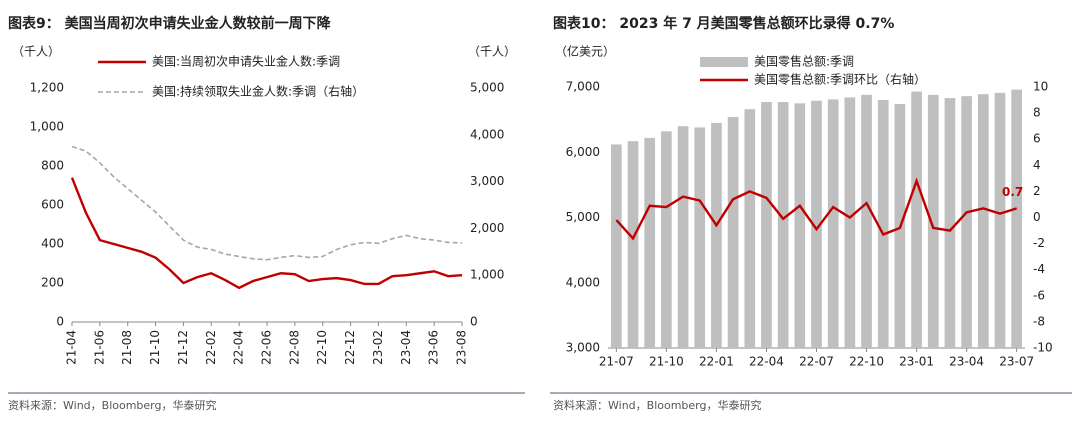 The height and width of the screenshot is (427, 1080). Describe the element at coordinates (246, 61) in the screenshot. I see `legend-label: 美国:当周初次申请失业金人数:季调` at that location.